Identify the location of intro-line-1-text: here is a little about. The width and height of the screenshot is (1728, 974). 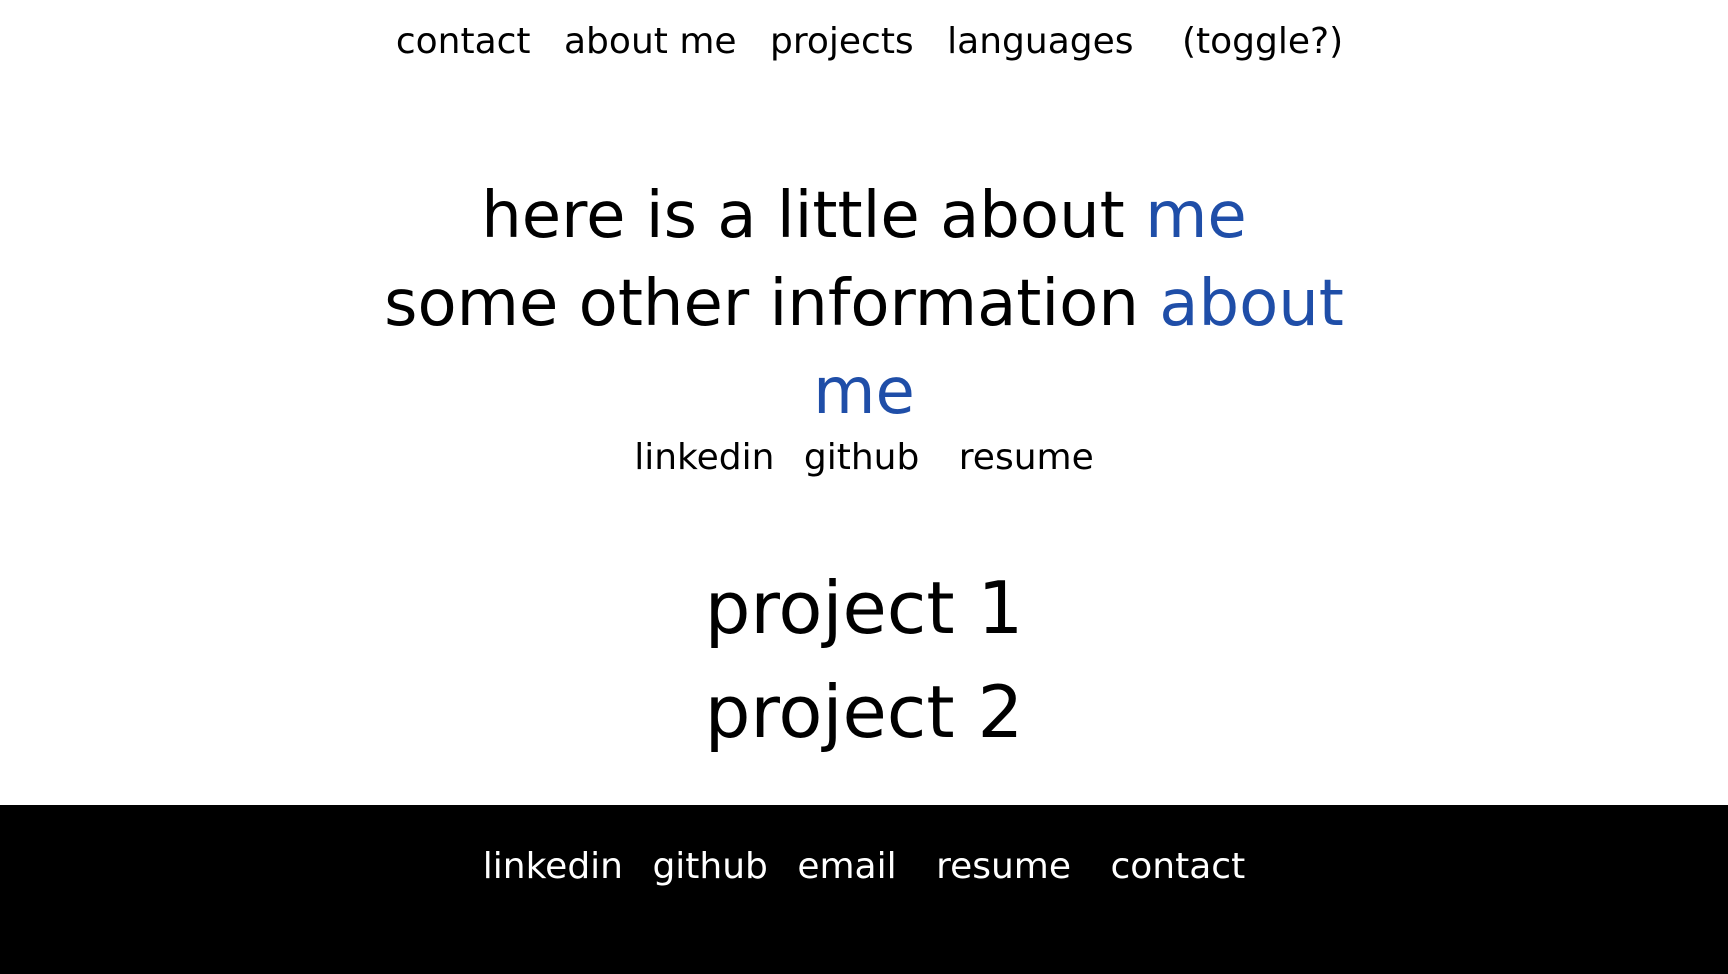
(813, 216).